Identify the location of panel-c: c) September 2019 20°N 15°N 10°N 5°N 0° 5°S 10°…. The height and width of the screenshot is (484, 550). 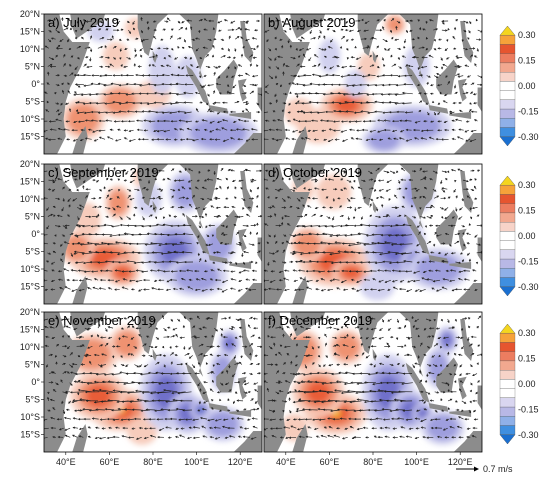
(141, 230).